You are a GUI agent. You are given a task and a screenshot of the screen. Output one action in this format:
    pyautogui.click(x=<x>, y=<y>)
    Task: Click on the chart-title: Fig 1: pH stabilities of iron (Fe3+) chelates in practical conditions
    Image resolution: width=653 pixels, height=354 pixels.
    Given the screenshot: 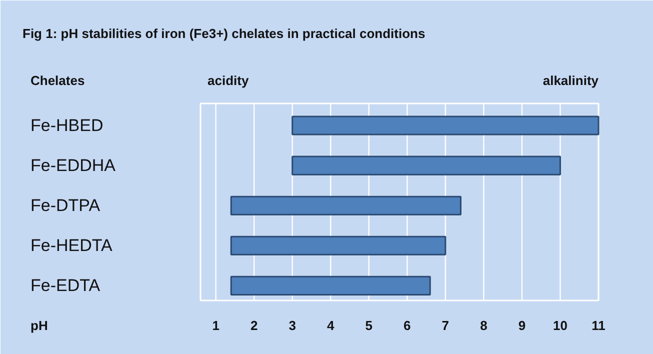 What is the action you would take?
    pyautogui.click(x=224, y=33)
    